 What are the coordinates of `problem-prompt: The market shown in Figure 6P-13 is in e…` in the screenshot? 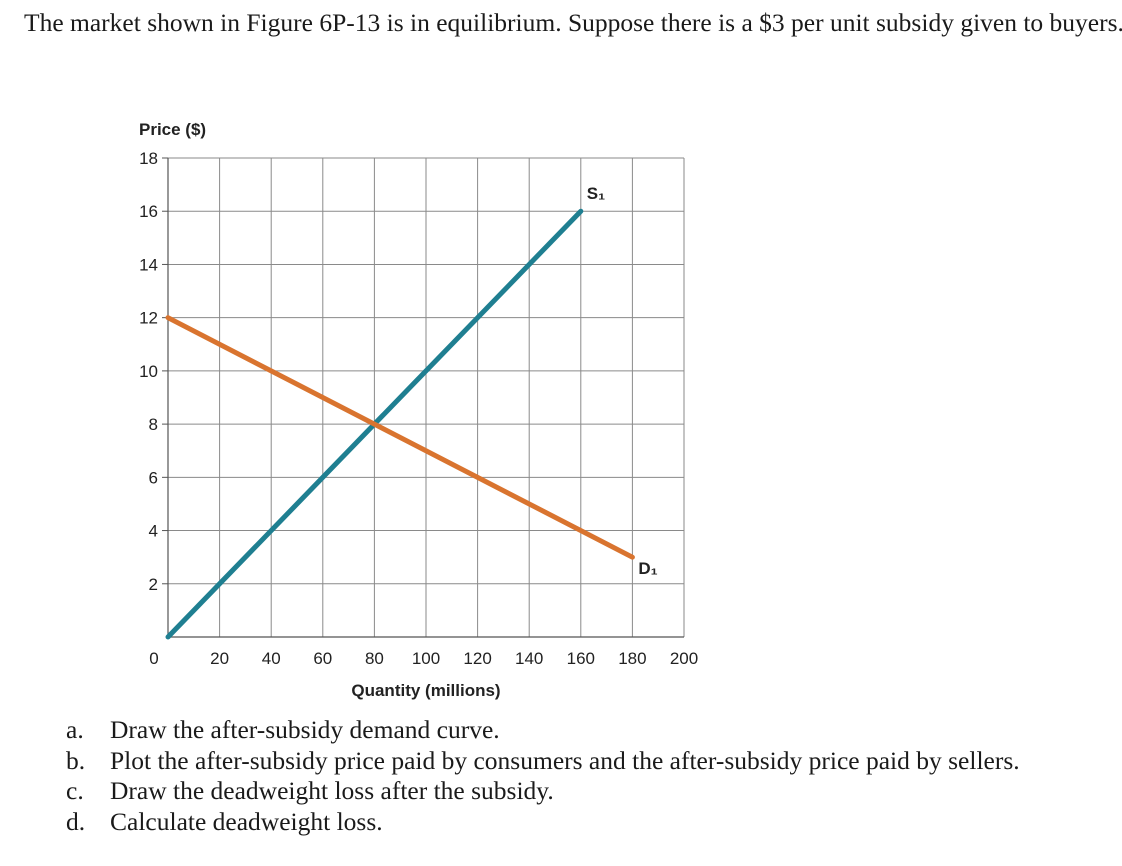 It's located at (573, 22).